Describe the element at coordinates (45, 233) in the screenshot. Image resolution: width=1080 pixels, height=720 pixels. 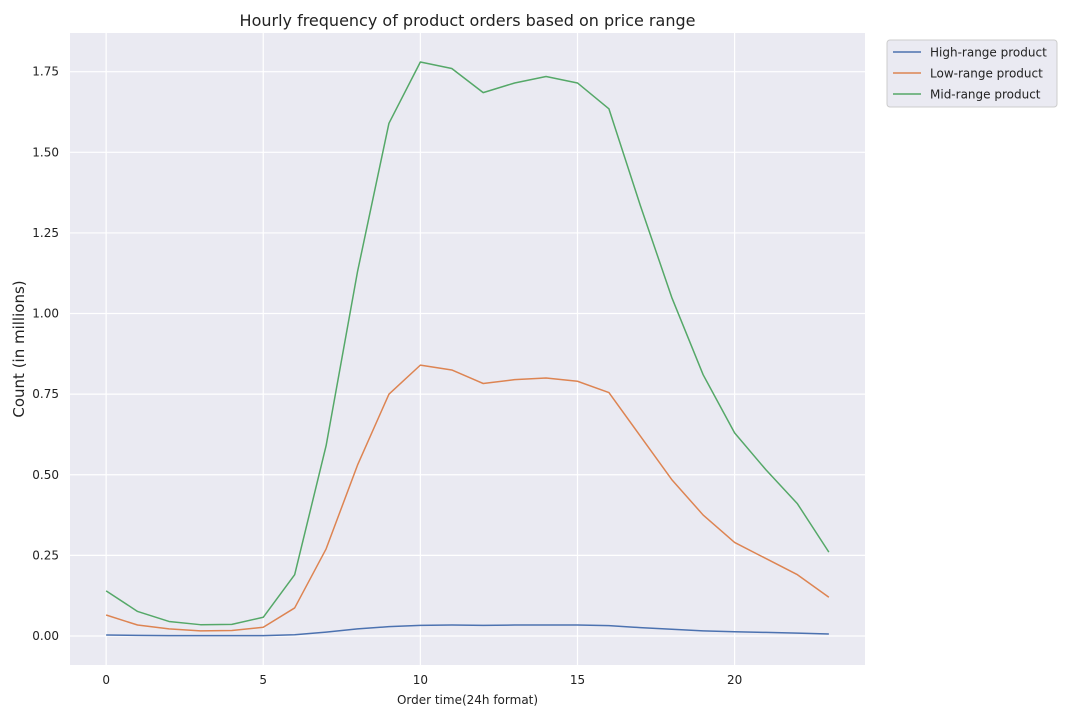
I see `y-tick-label: 1.25` at that location.